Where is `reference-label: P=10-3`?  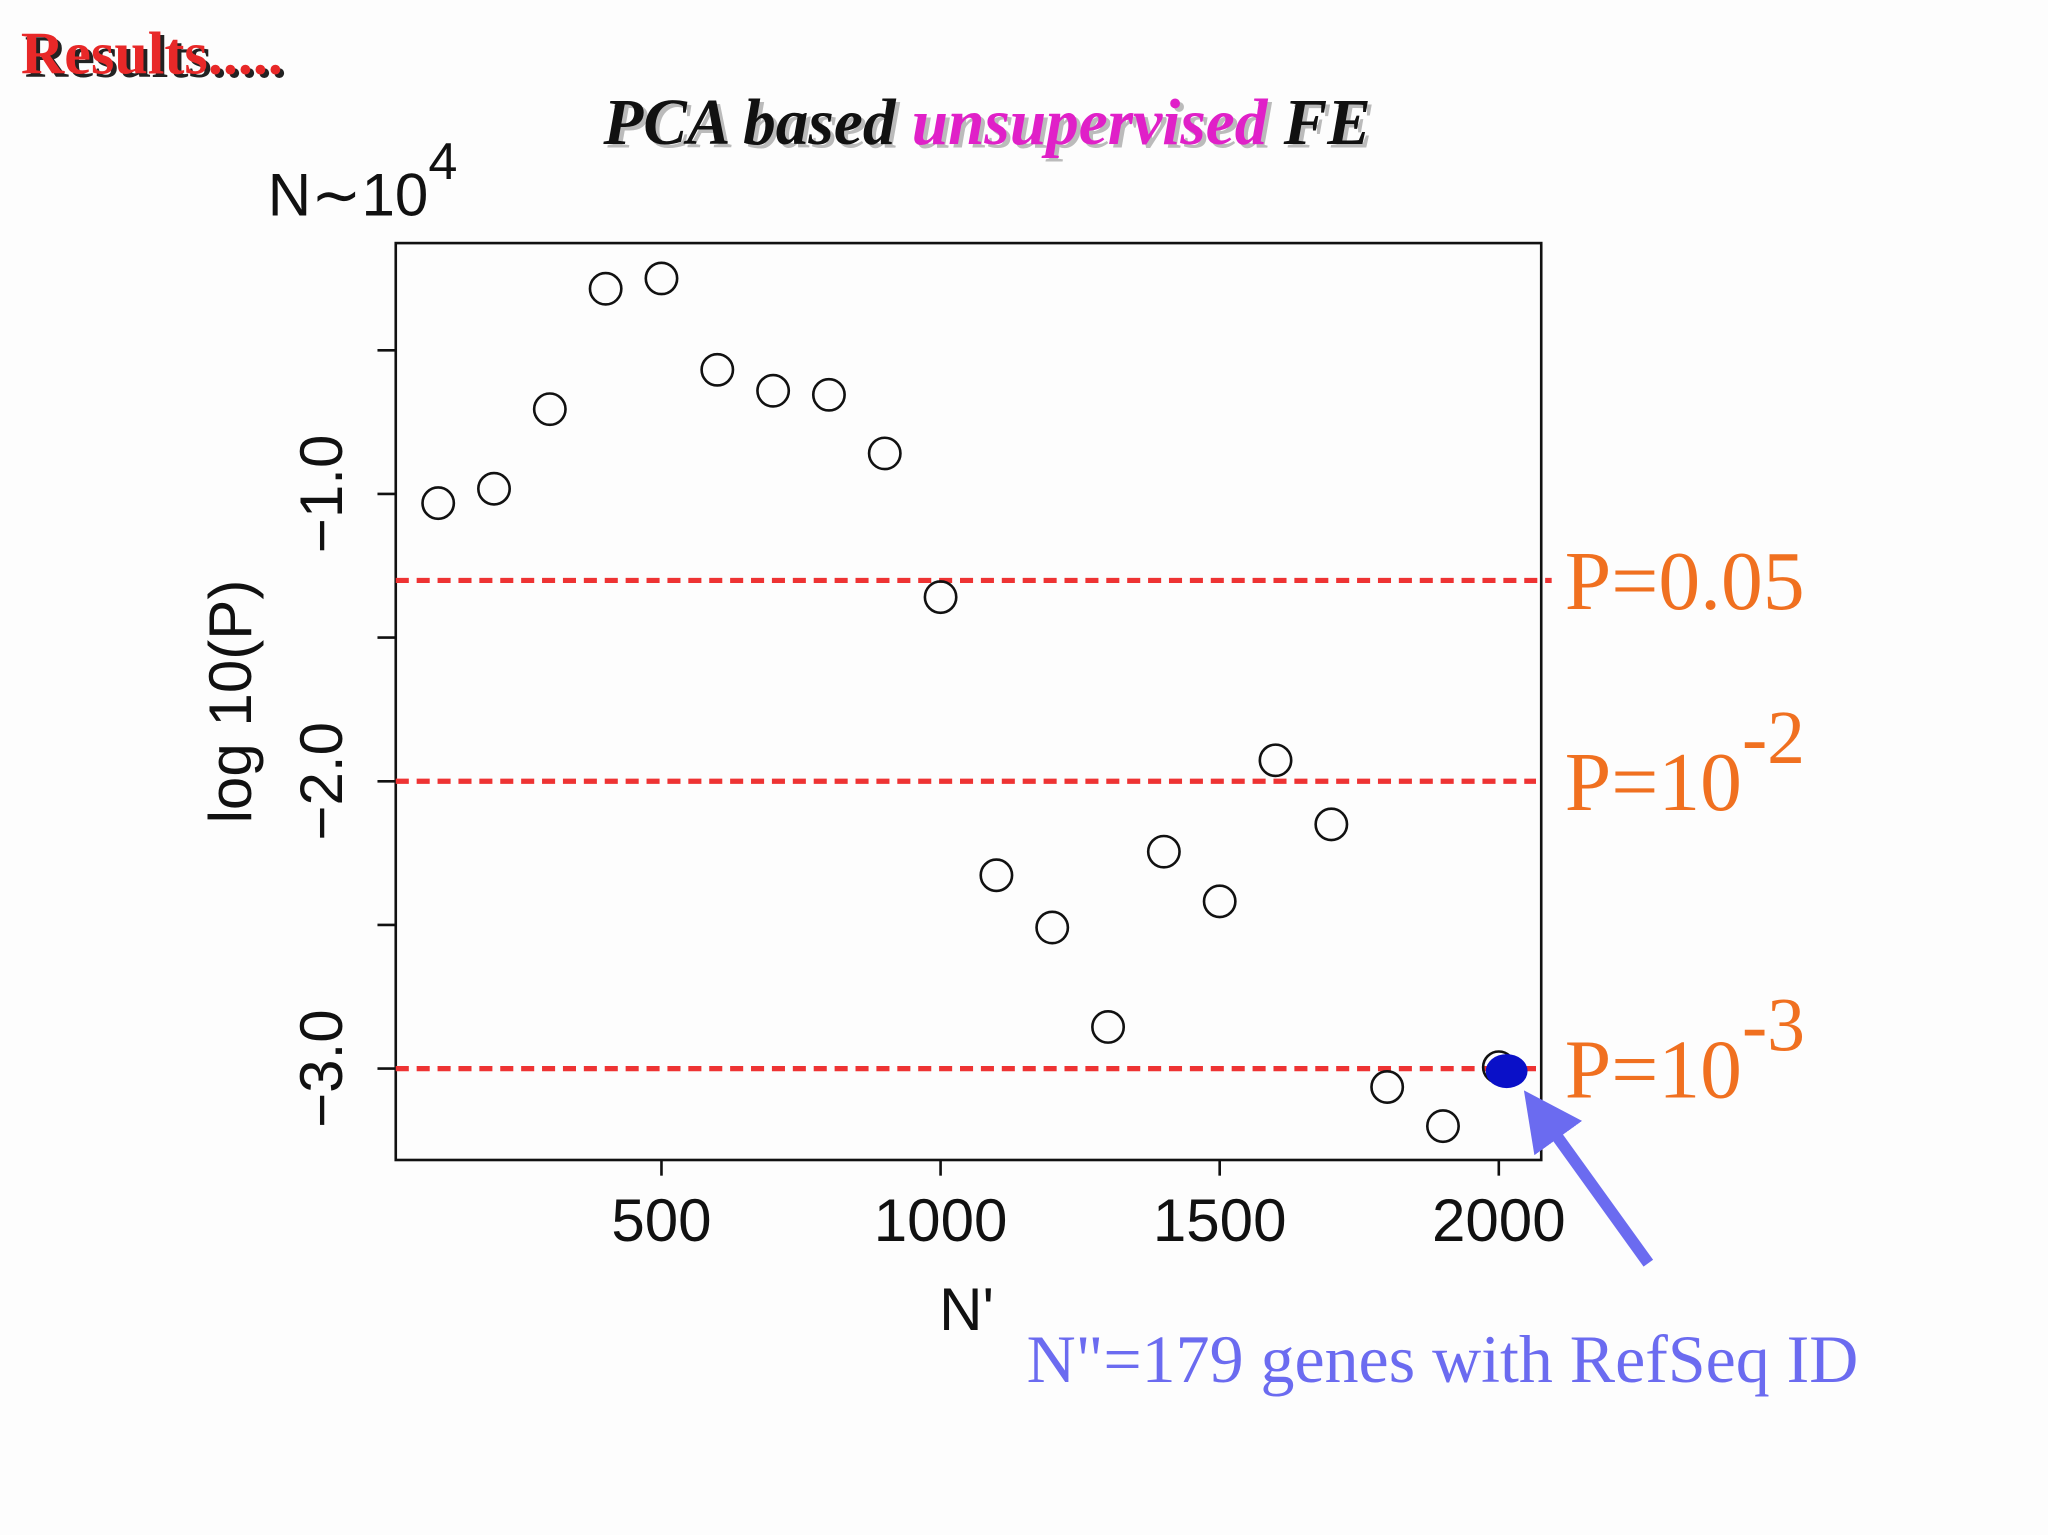 reference-label: P=10-3 is located at coordinates (1685, 1049).